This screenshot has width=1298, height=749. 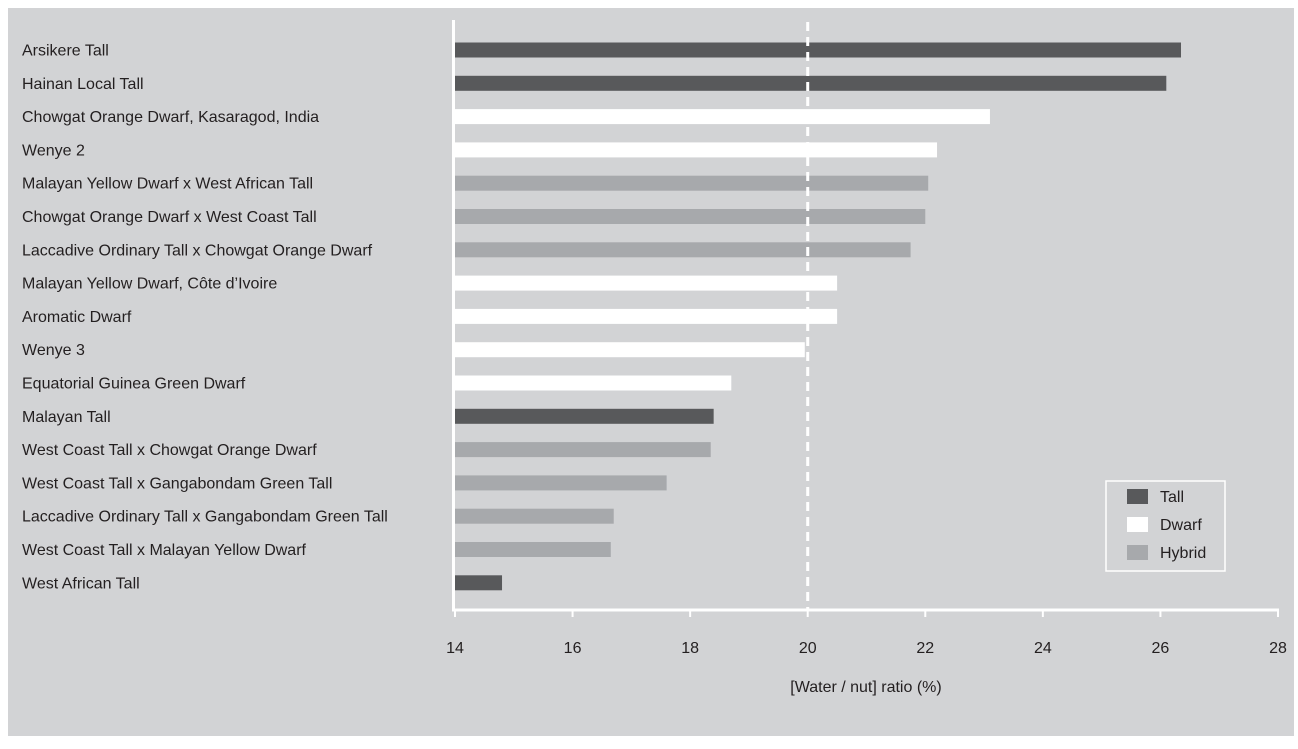 What do you see at coordinates (66, 417) in the screenshot?
I see `category-label-malayan-tall: Malayan Tall` at bounding box center [66, 417].